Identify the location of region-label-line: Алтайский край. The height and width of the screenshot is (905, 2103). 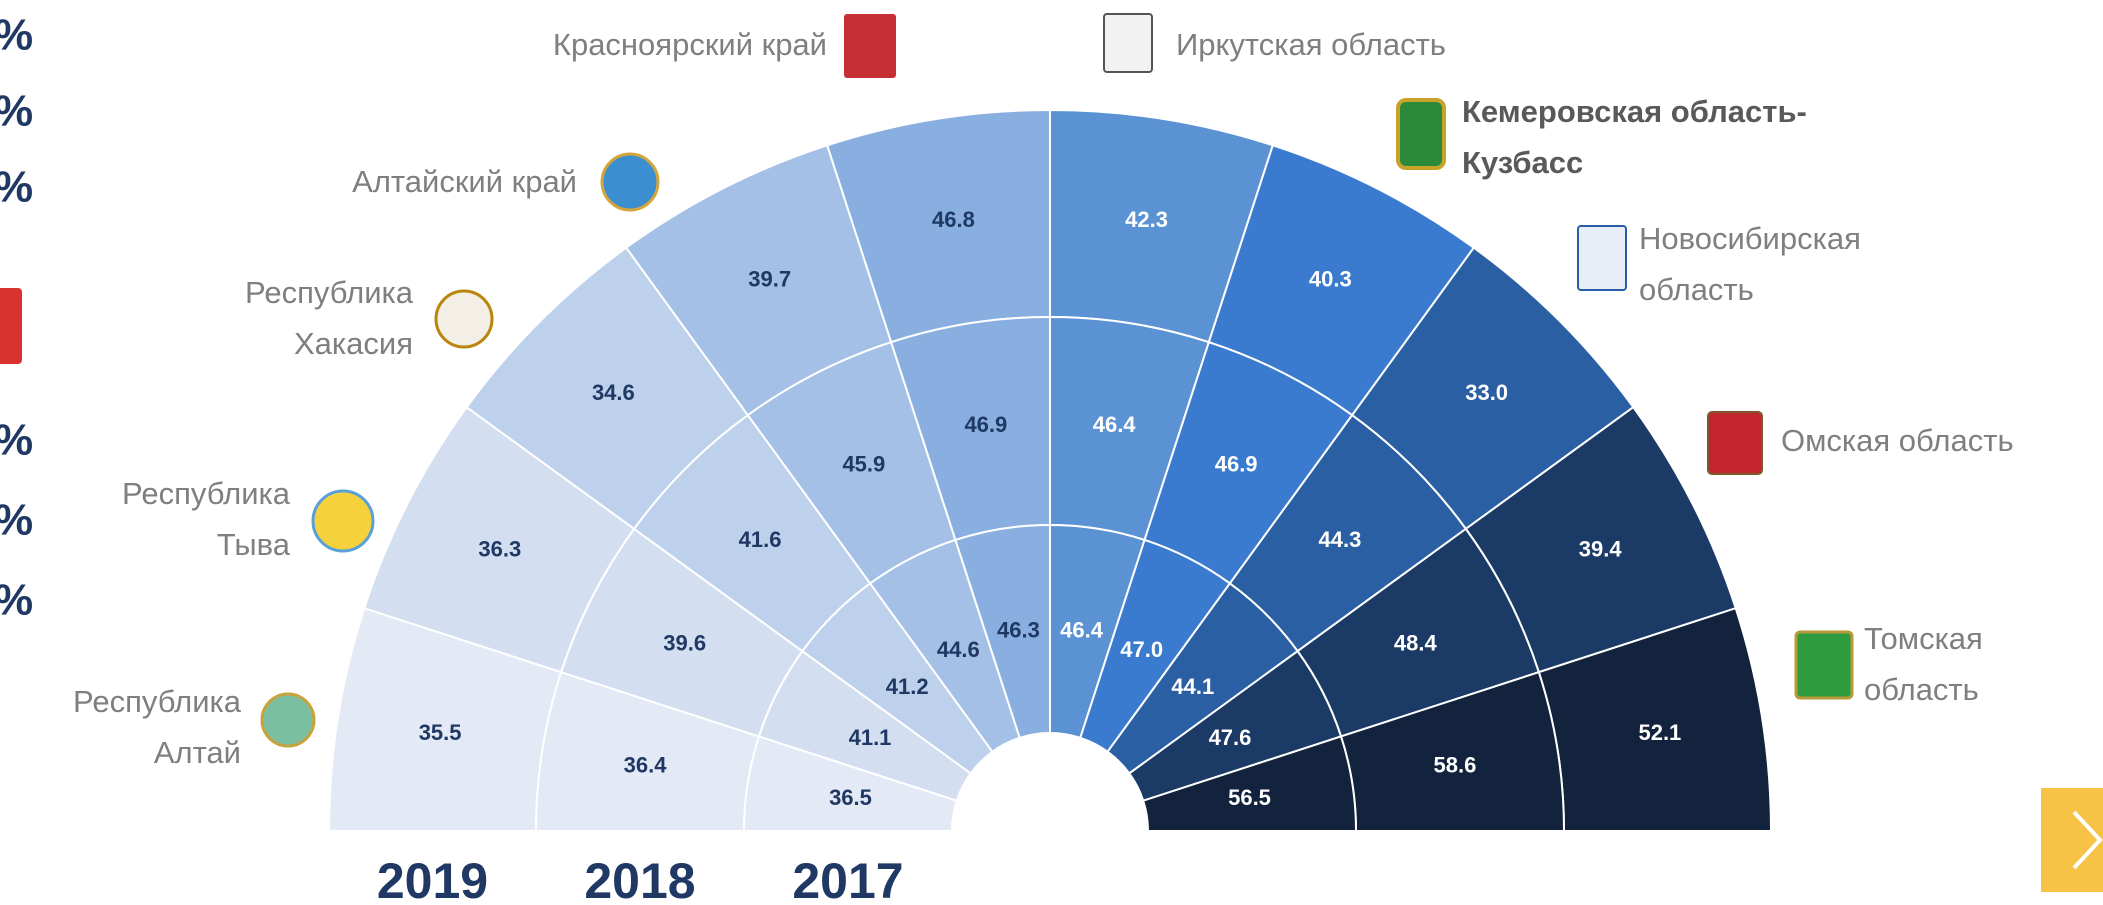
(464, 181).